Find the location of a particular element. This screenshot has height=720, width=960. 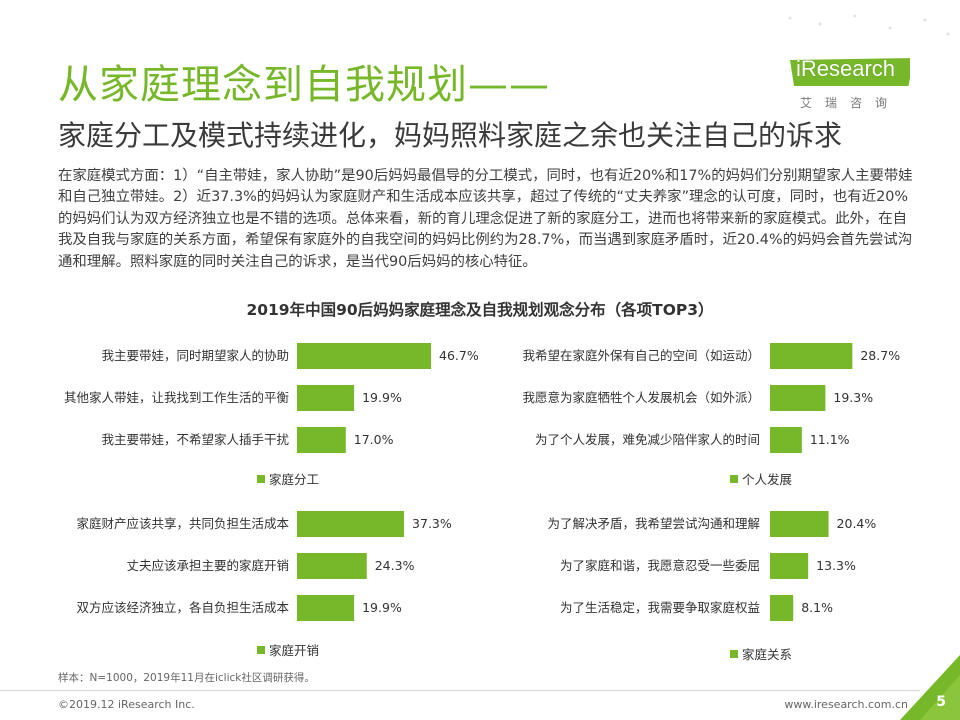

value-label: 20.4% is located at coordinates (857, 523).